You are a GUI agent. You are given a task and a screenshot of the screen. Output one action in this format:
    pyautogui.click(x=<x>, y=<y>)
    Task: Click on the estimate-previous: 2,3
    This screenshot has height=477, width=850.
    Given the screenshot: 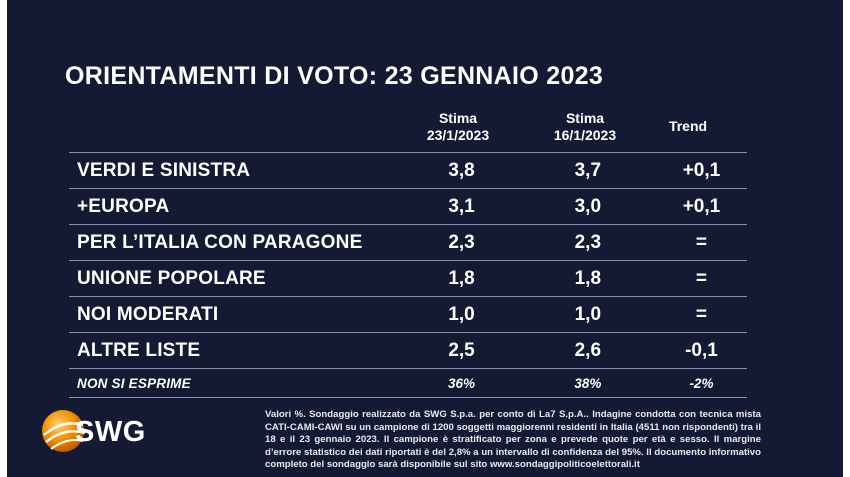 What is the action you would take?
    pyautogui.click(x=587, y=242)
    